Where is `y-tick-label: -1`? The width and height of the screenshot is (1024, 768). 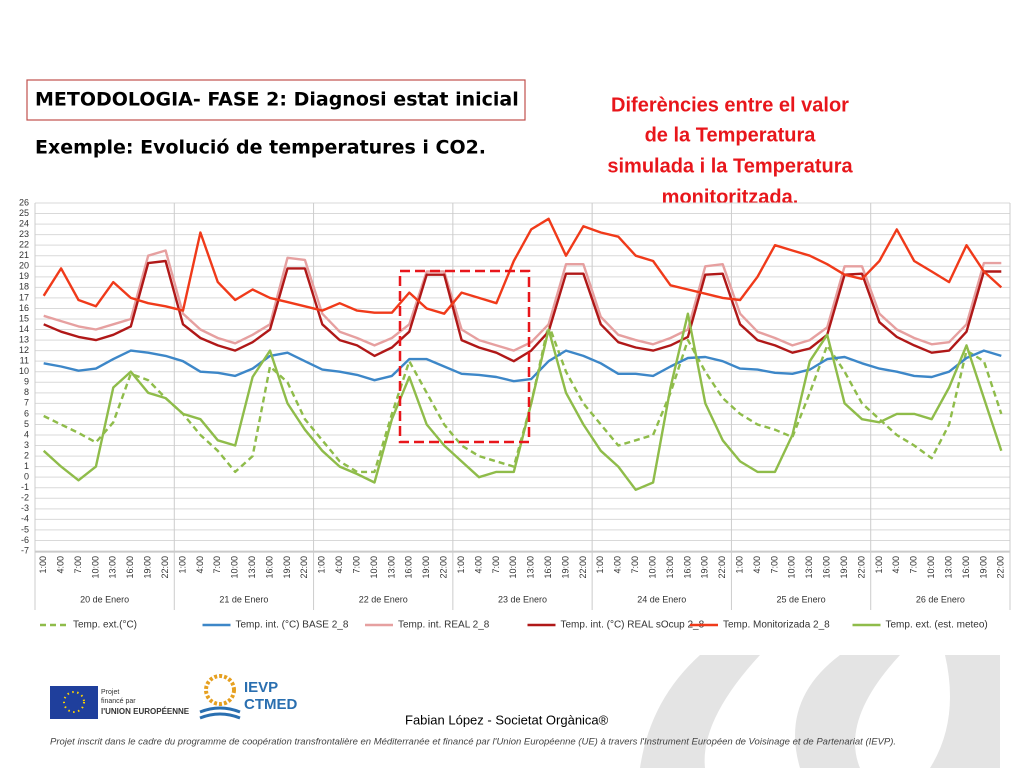
y-tick-label: -1 is located at coordinates (25, 487).